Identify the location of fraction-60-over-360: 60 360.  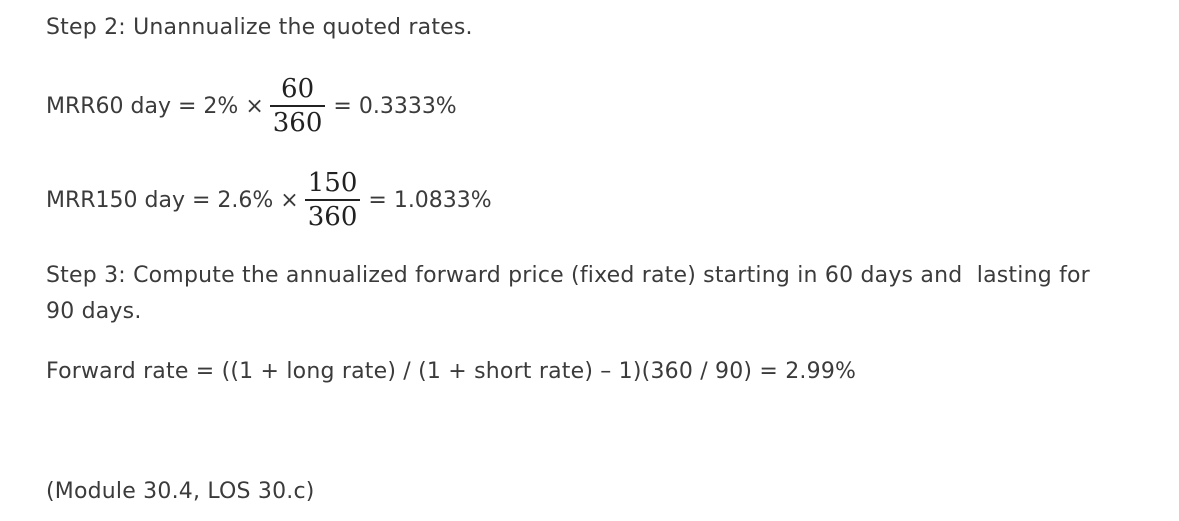
(297, 106).